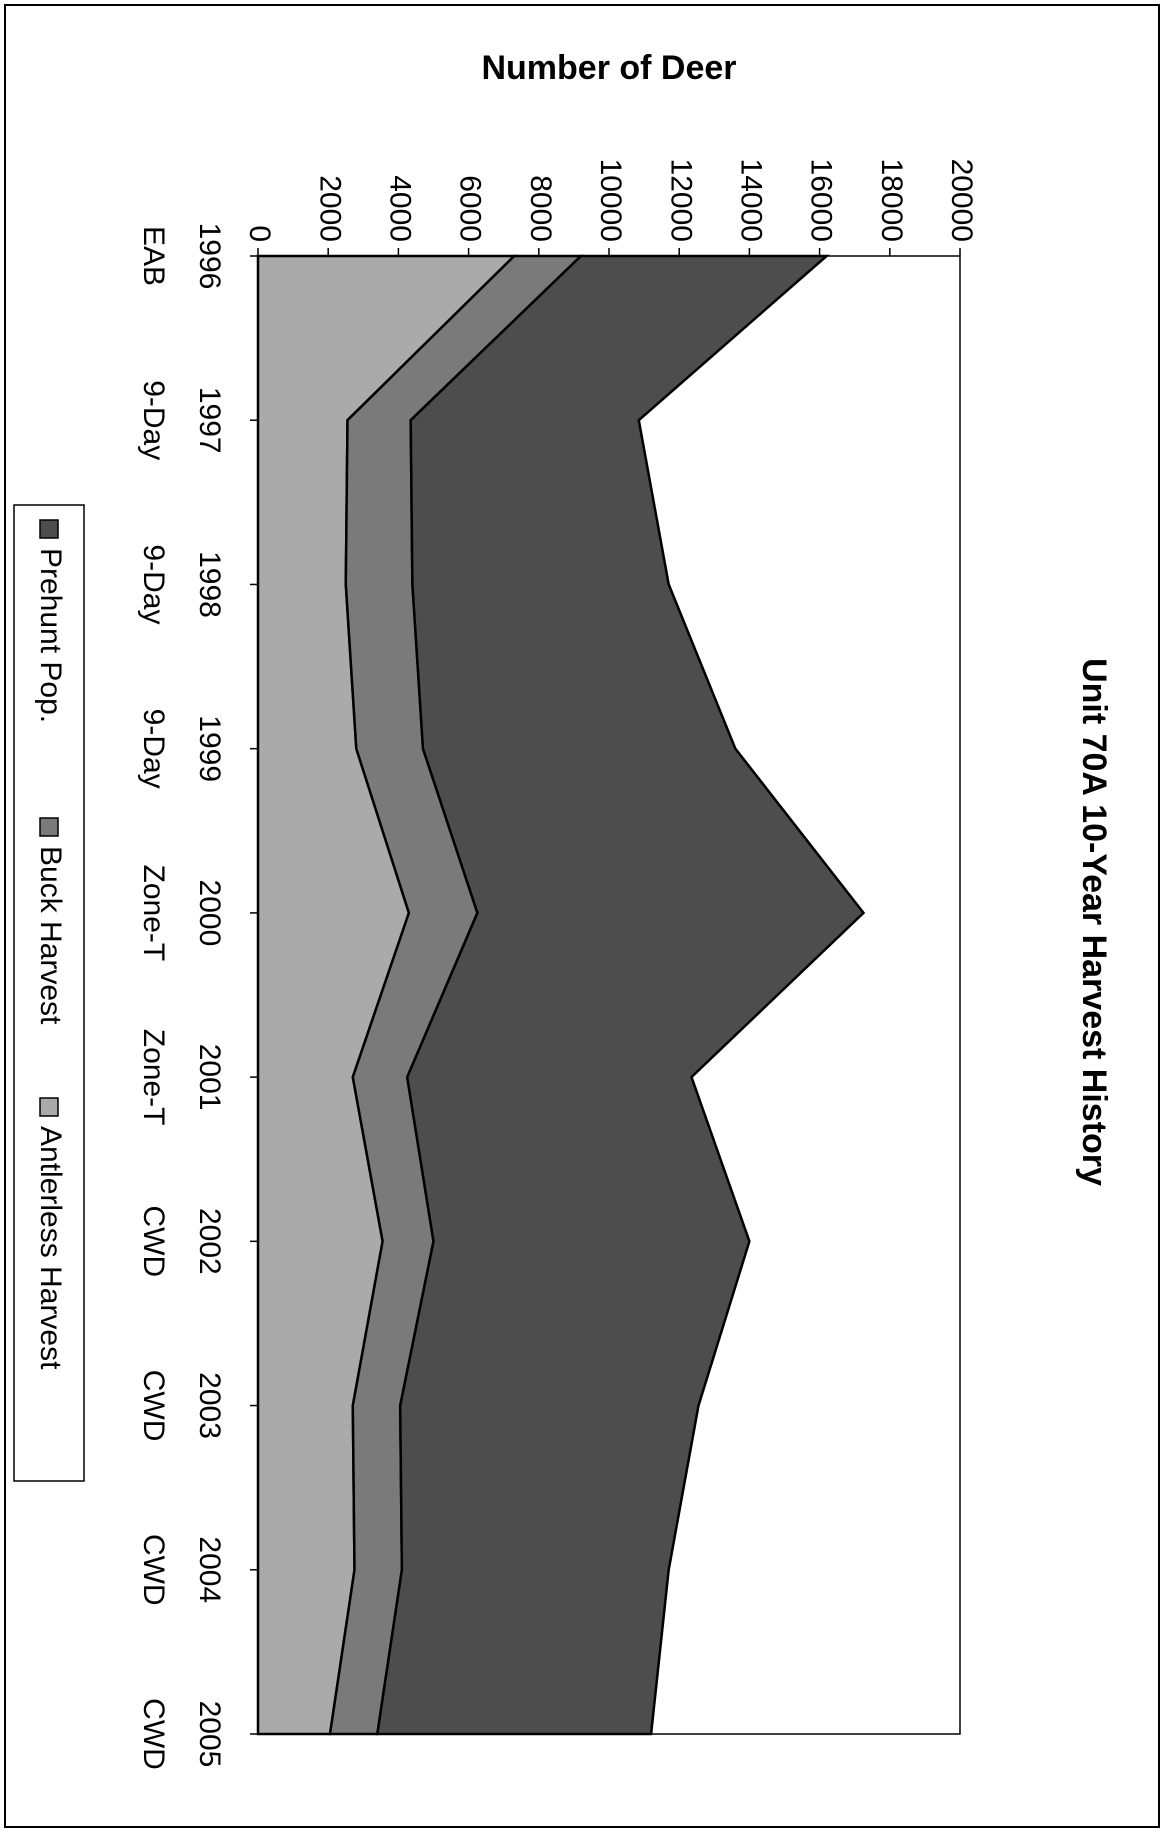 The width and height of the screenshot is (1164, 1832). I want to click on y-tick-label: 0, so click(259, 233).